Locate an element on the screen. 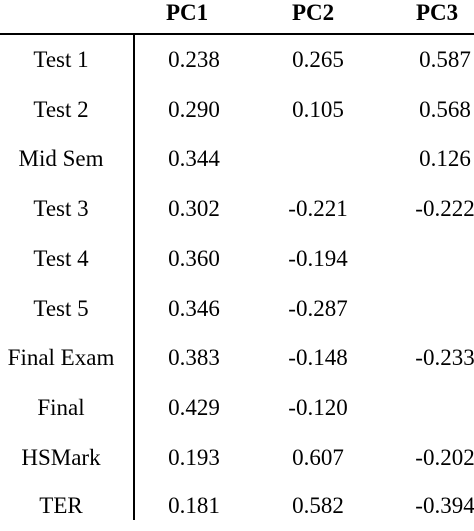  row-label: Test 2 is located at coordinates (61, 109).